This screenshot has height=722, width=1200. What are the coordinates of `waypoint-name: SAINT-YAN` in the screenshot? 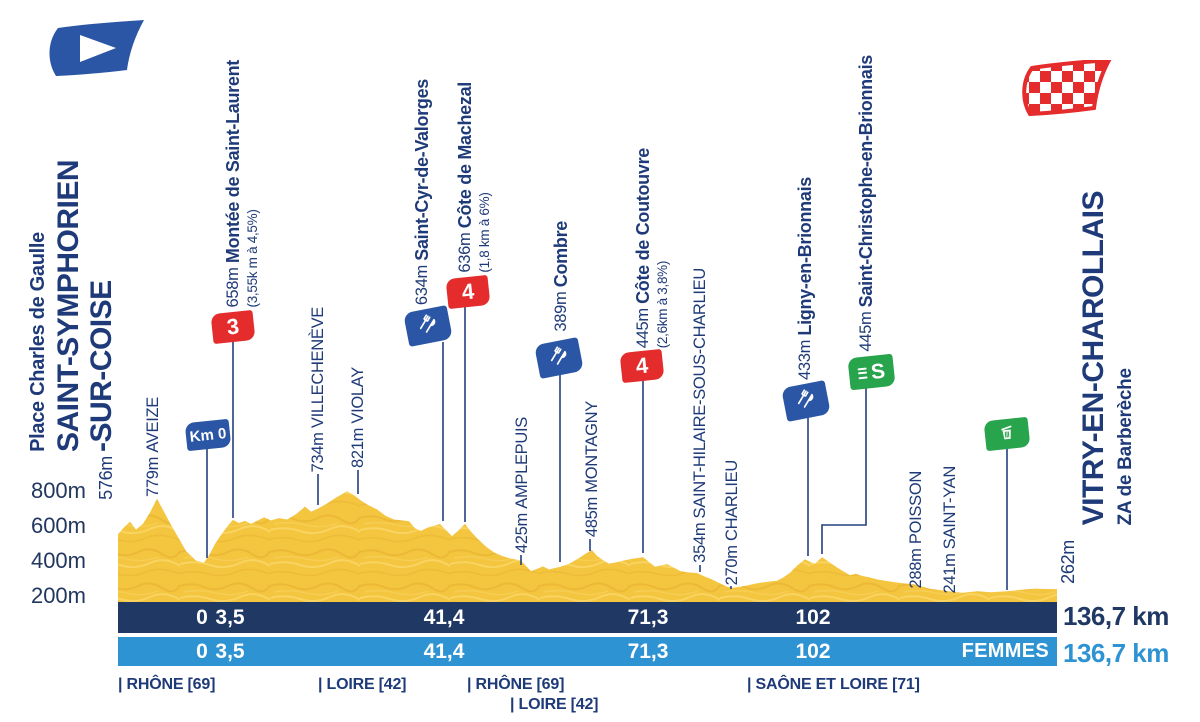 It's located at (950, 508).